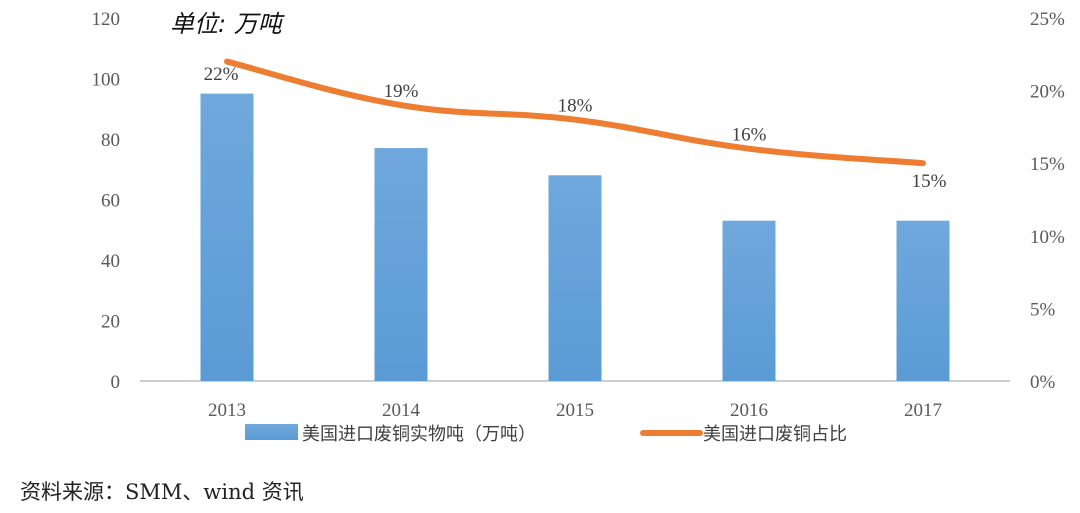 Image resolution: width=1080 pixels, height=513 pixels. What do you see at coordinates (1047, 92) in the screenshot?
I see `y-right-tick-label: 20%` at bounding box center [1047, 92].